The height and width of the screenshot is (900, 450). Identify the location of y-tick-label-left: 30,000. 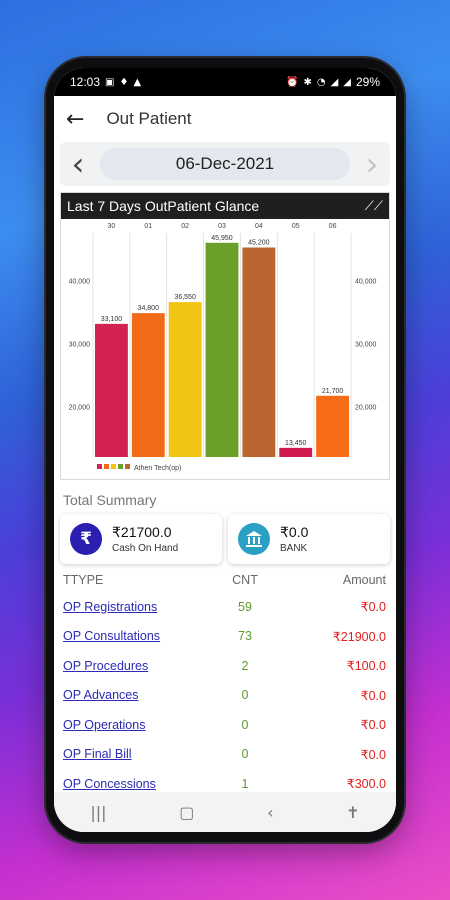
(80, 344).